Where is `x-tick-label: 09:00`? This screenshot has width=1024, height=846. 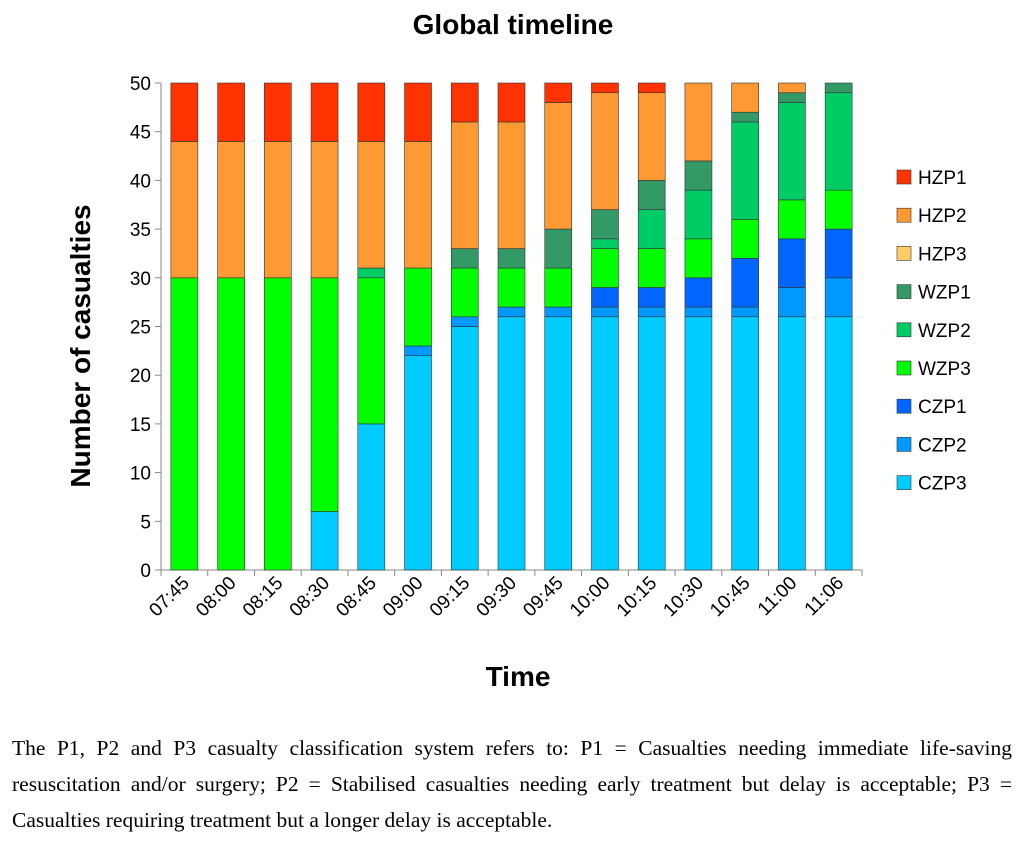
x-tick-label: 09:00 is located at coordinates (403, 597).